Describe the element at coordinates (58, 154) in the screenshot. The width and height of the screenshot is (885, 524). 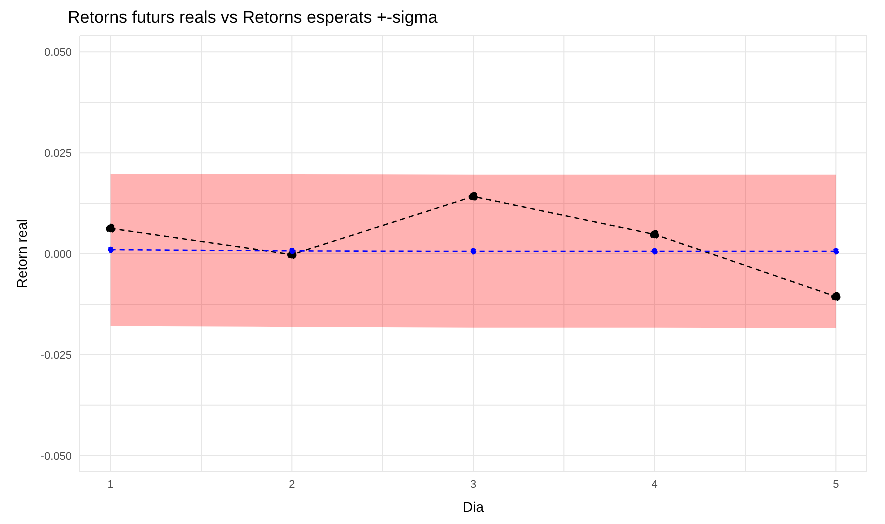
I see `y-tick-label: 0.025` at that location.